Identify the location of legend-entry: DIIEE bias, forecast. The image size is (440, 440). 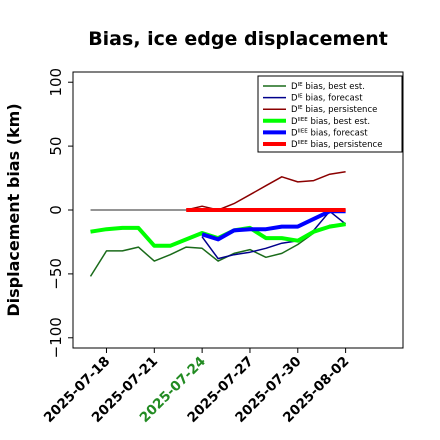
(329, 133).